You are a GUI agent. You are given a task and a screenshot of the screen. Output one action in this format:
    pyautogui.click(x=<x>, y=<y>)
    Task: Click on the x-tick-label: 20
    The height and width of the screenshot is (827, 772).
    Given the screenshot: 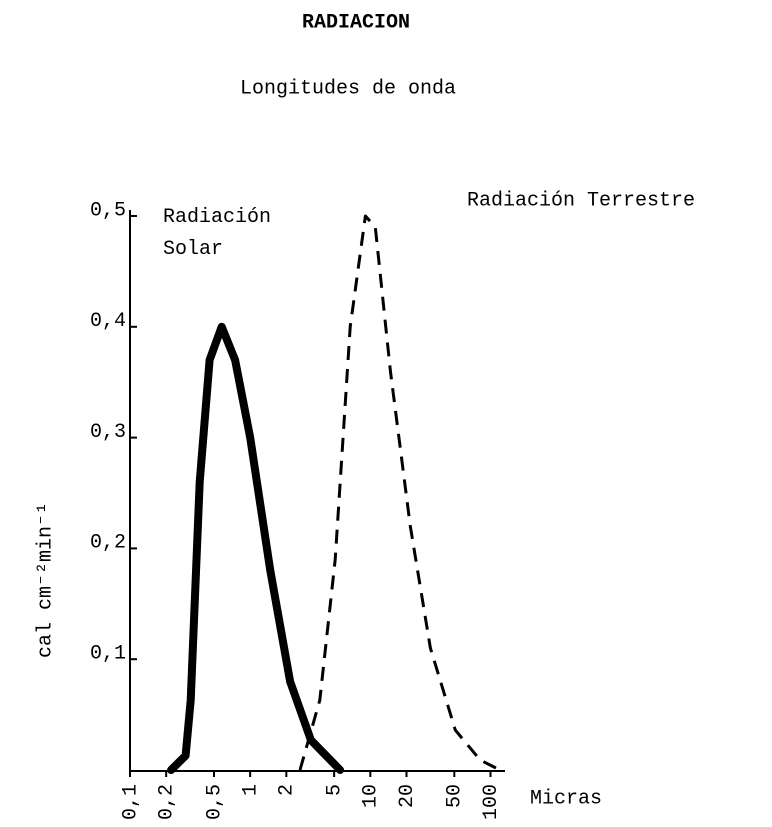 What is the action you would take?
    pyautogui.click(x=407, y=796)
    